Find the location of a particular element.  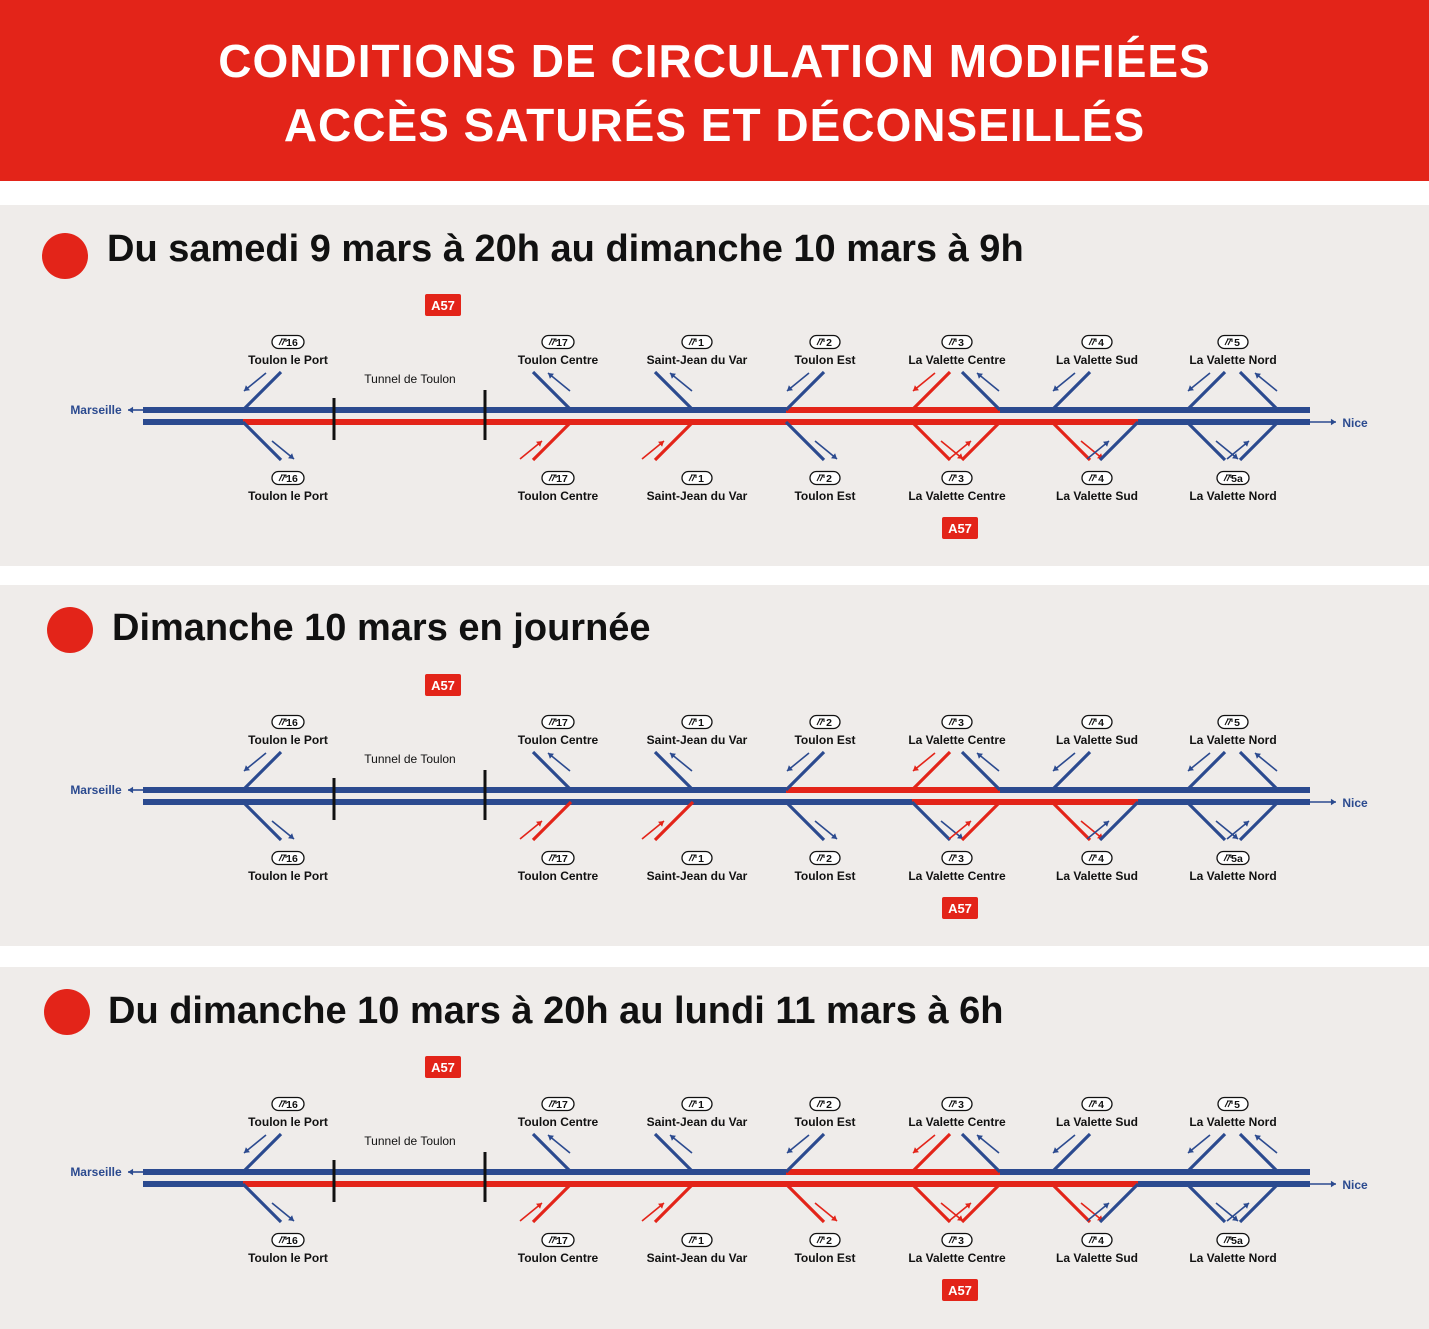

section-title: Dimanche 10 mars en journée is located at coordinates (381, 628).